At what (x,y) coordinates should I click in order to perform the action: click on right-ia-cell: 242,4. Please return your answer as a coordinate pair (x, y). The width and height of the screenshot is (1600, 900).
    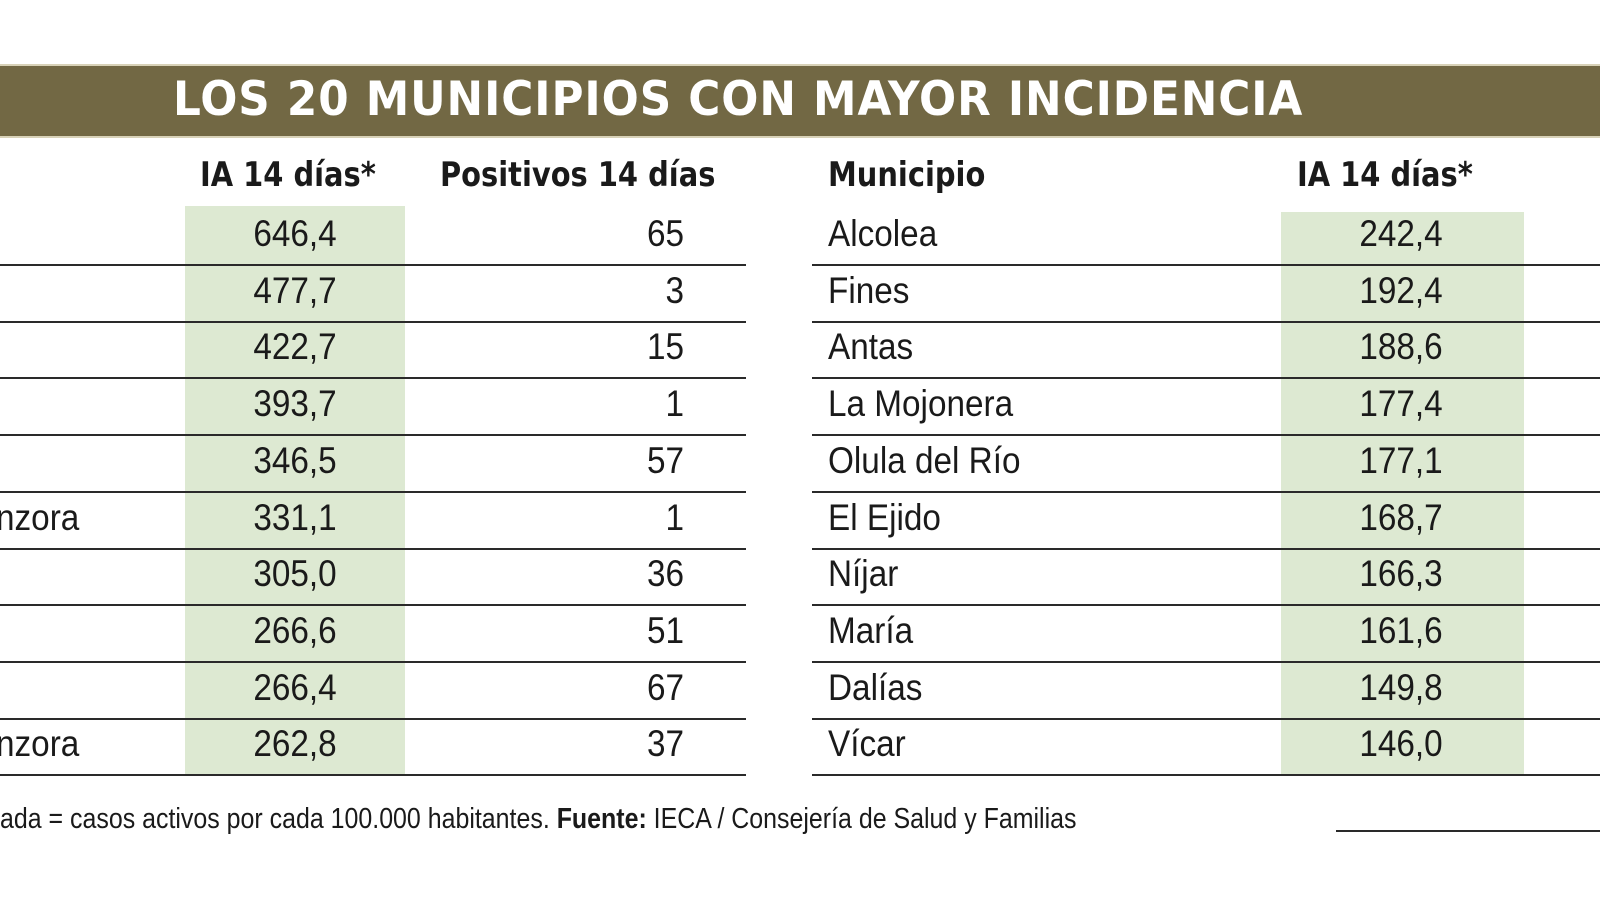
    Looking at the image, I should click on (1401, 233).